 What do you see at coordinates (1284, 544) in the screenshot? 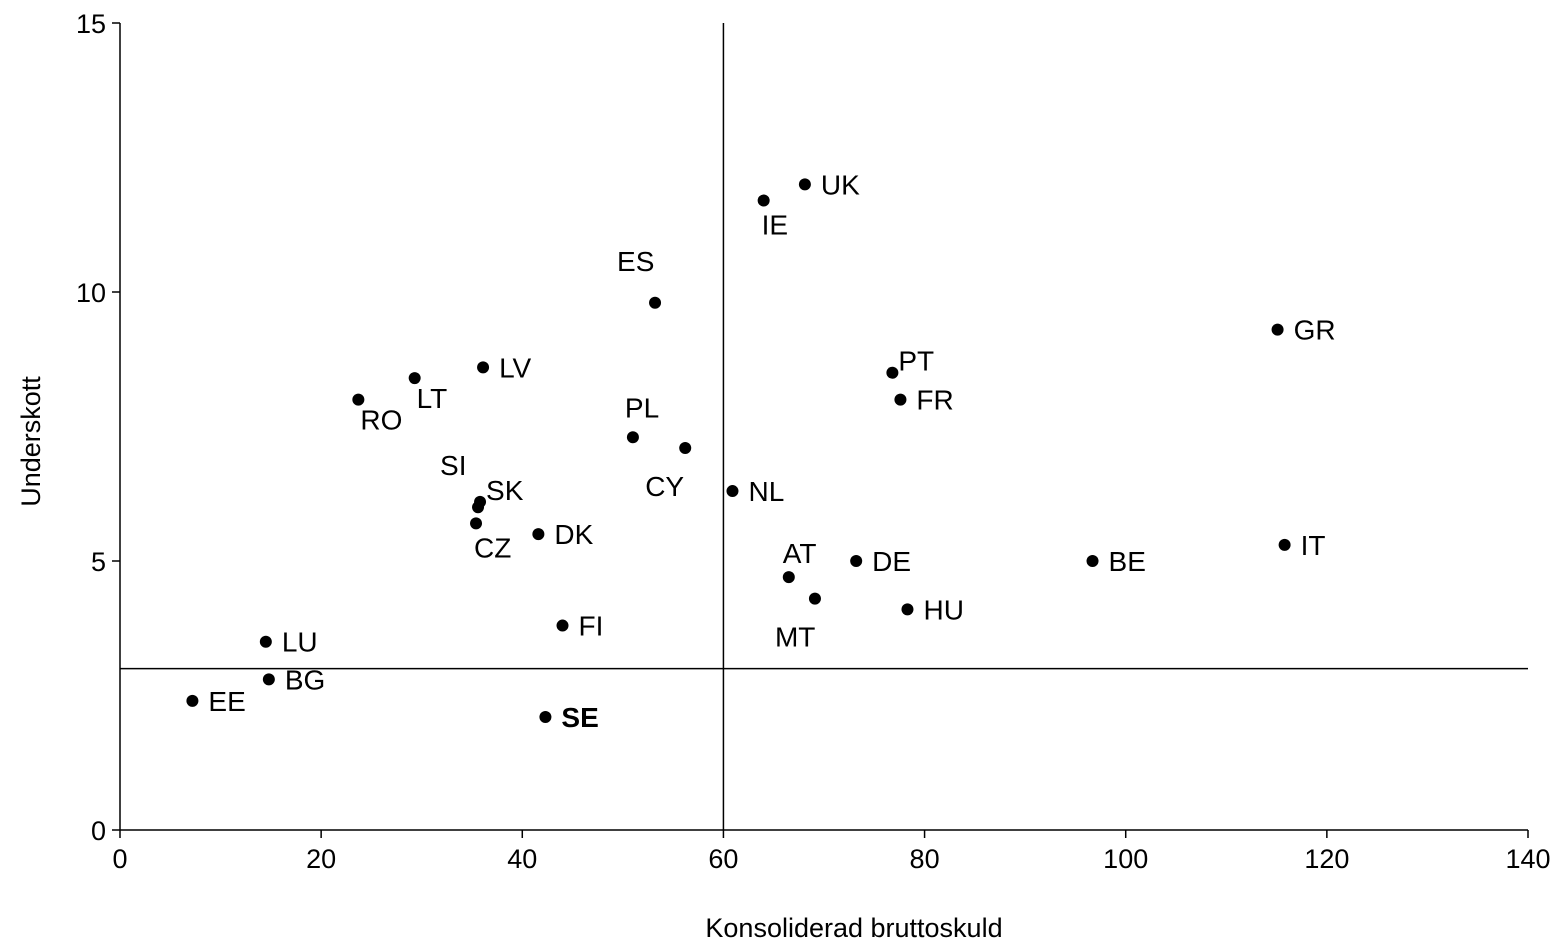
I see `data-point-it` at bounding box center [1284, 544].